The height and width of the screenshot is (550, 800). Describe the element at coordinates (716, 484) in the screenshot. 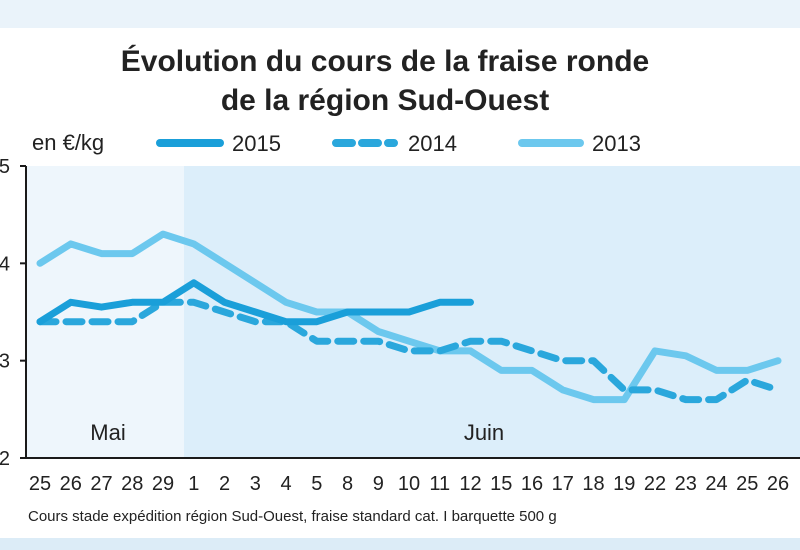

I see `x-tick-label: 24` at that location.